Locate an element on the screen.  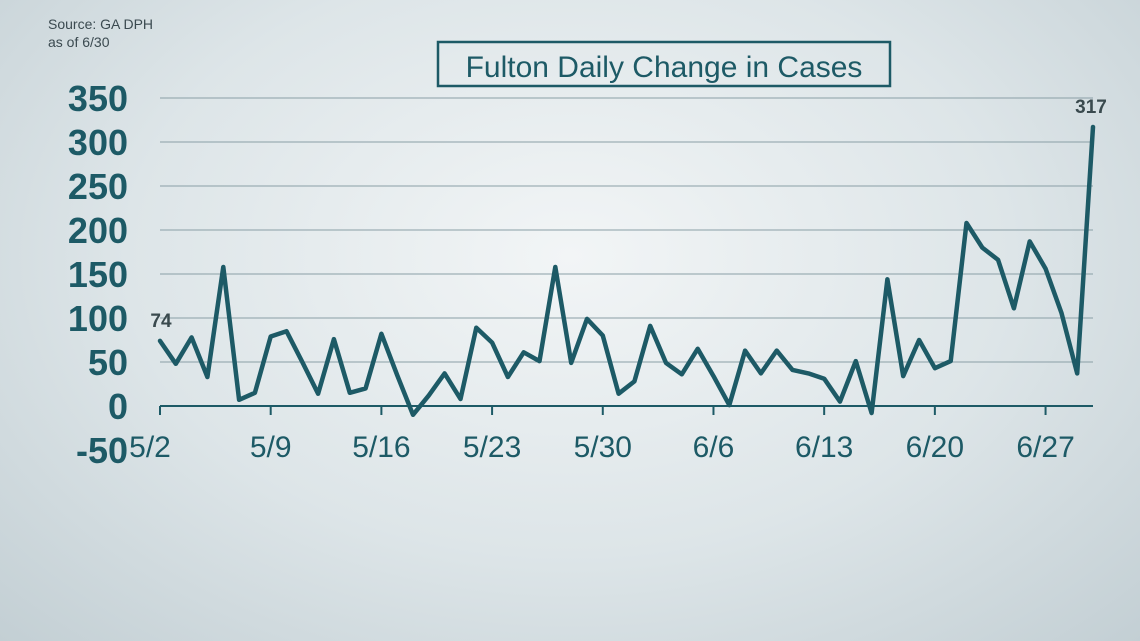
title-box is located at coordinates (664, 64).